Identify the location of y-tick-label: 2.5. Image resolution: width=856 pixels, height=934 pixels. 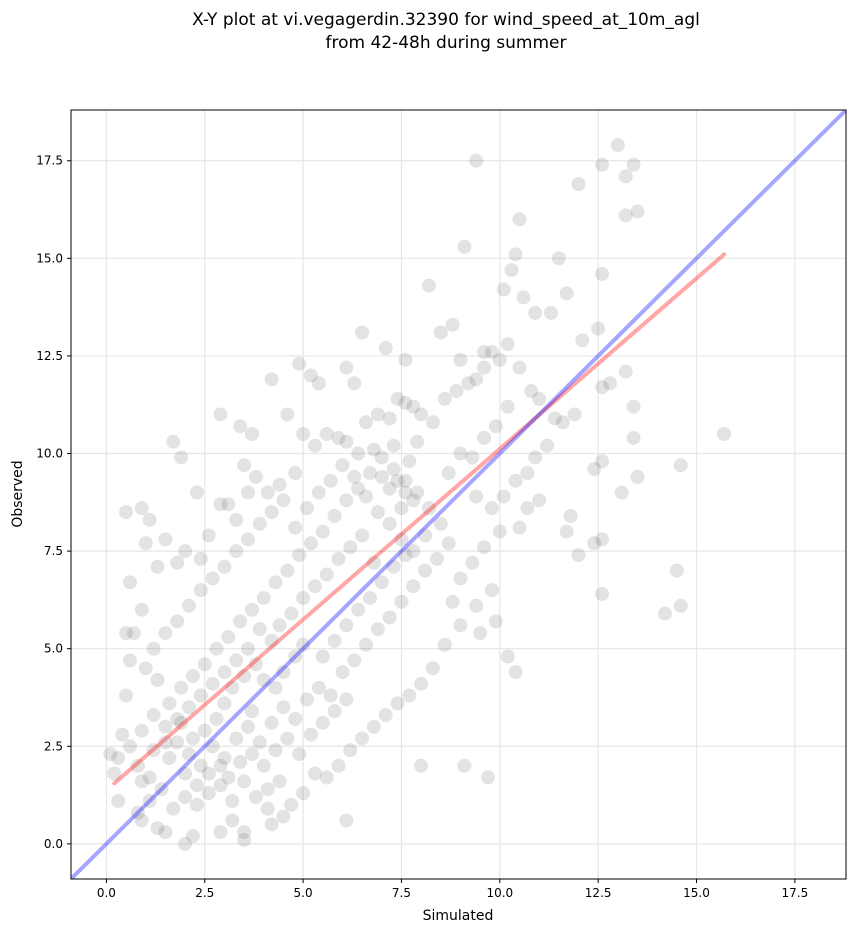
(53, 746).